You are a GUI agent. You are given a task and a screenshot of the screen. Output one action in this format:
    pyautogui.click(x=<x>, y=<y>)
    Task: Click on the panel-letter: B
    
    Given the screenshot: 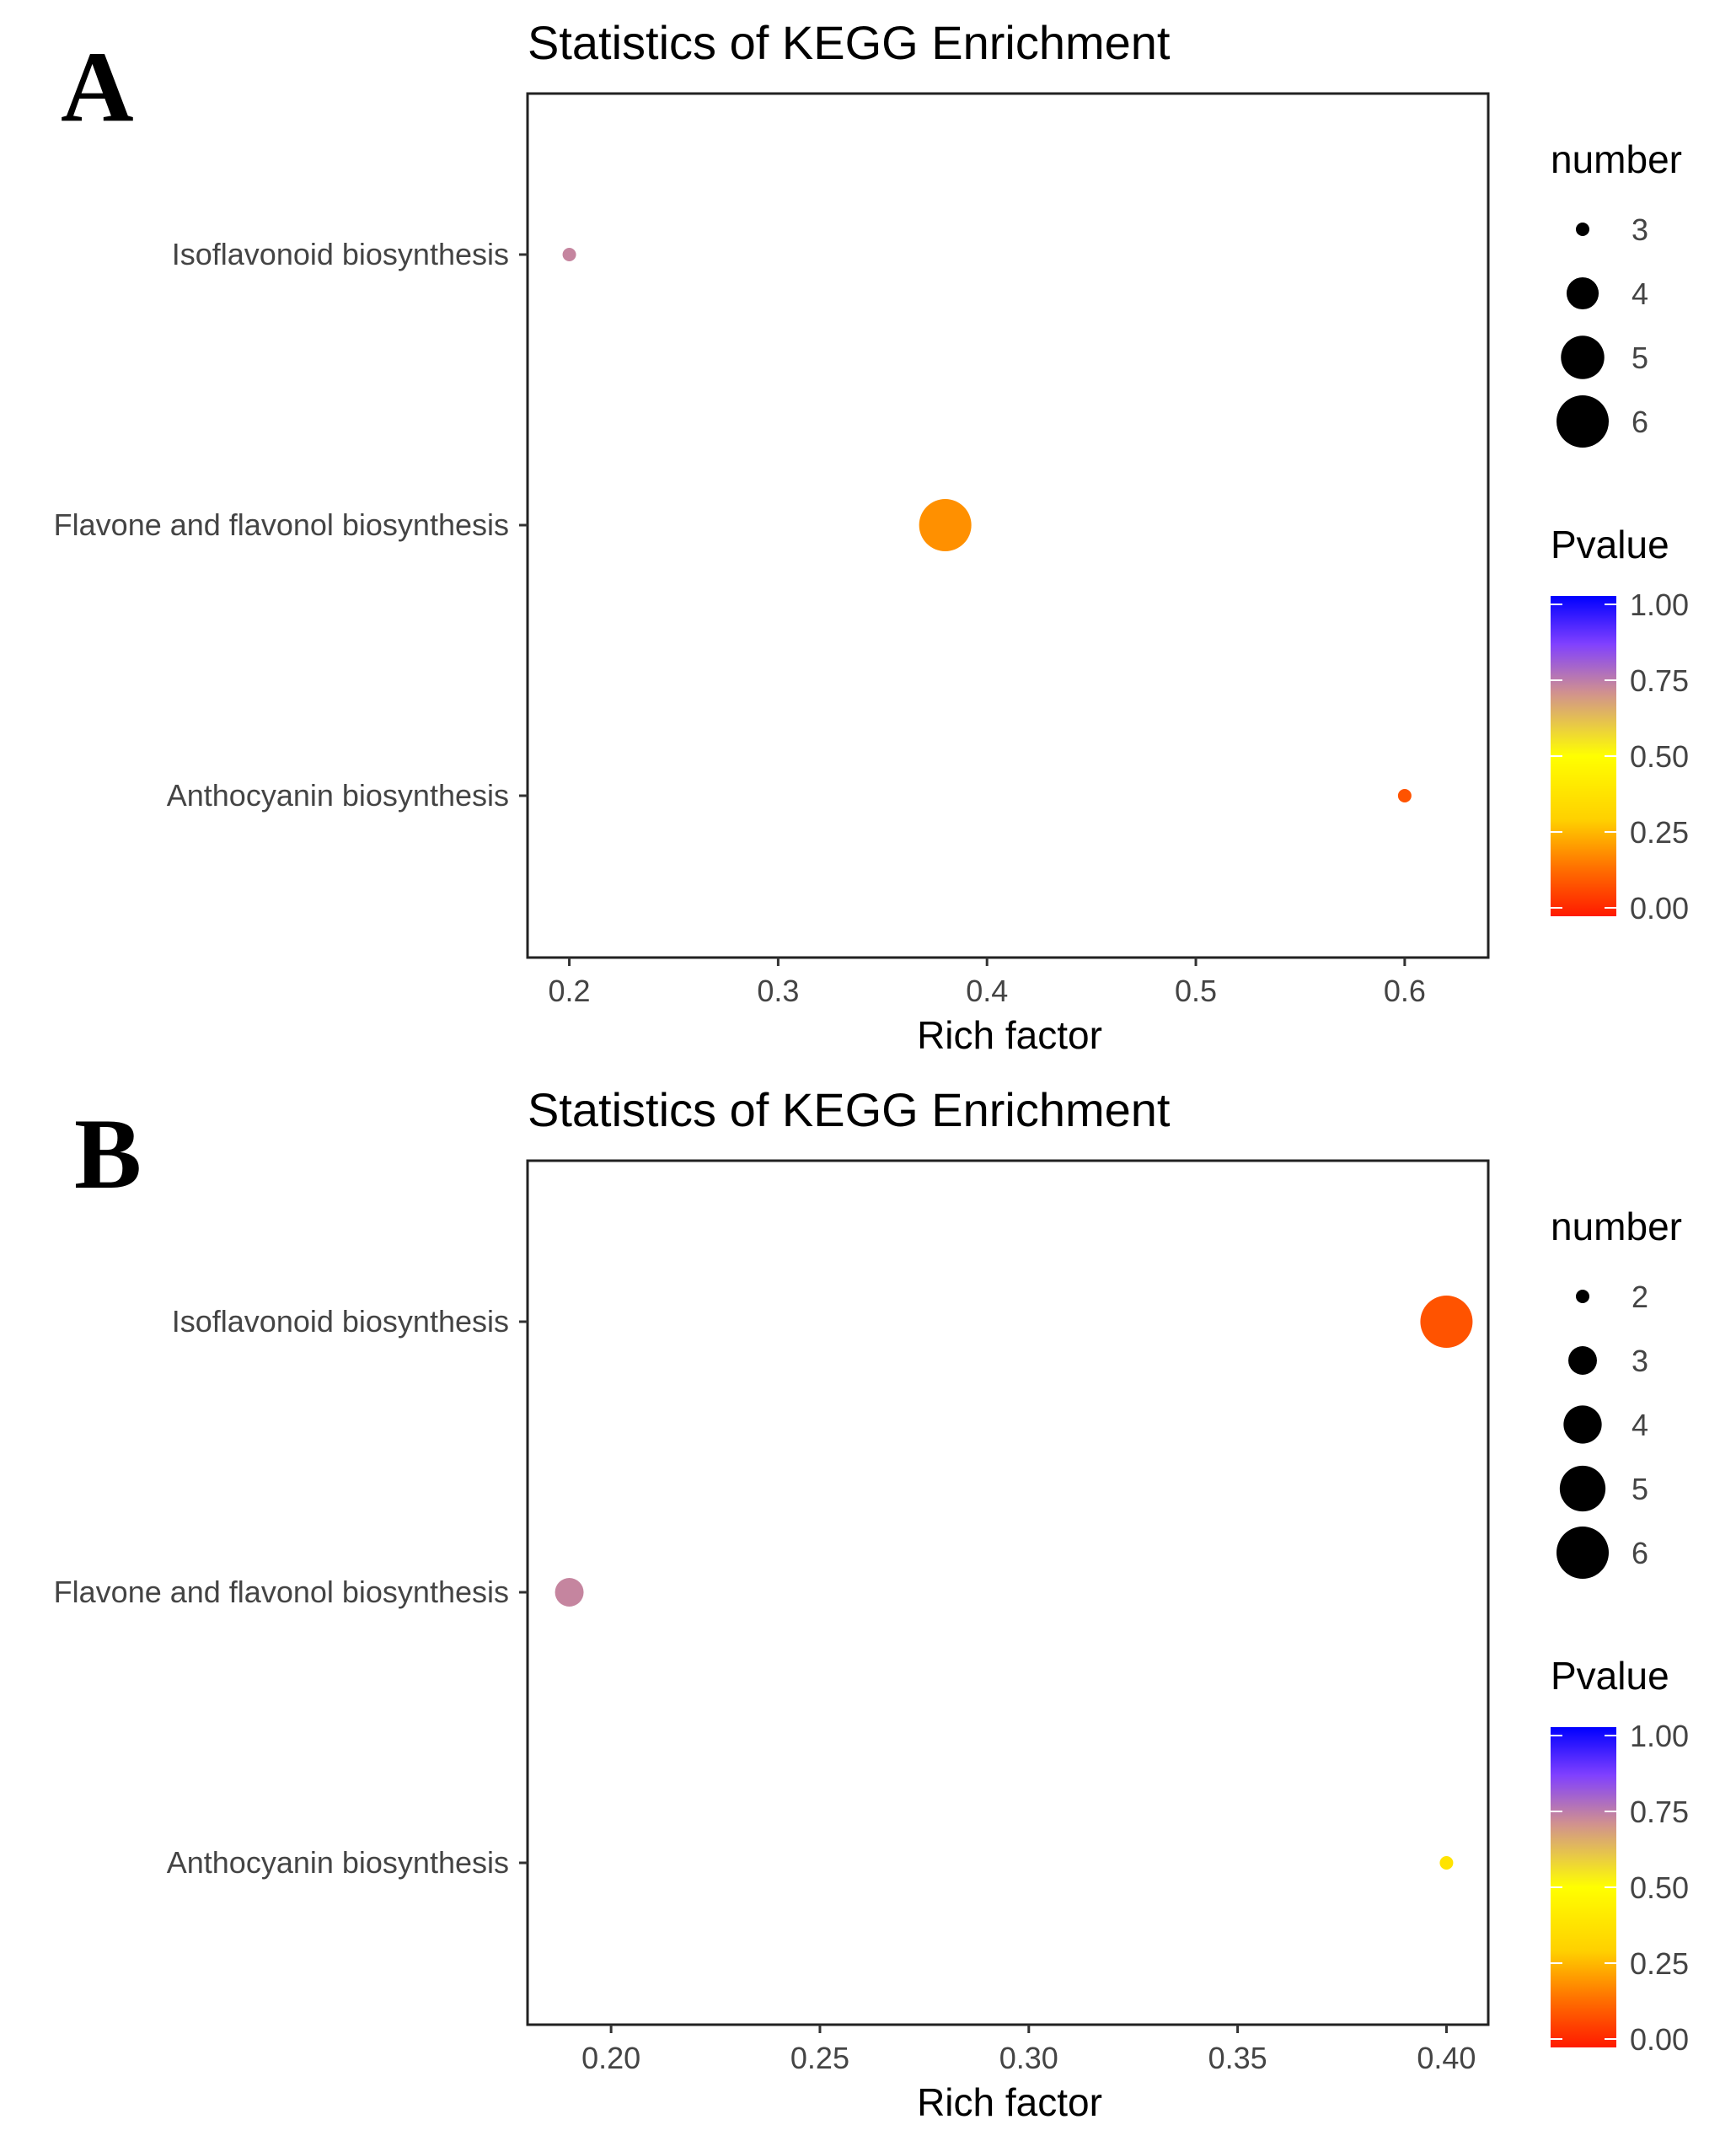 What is the action you would take?
    pyautogui.click(x=108, y=1153)
    